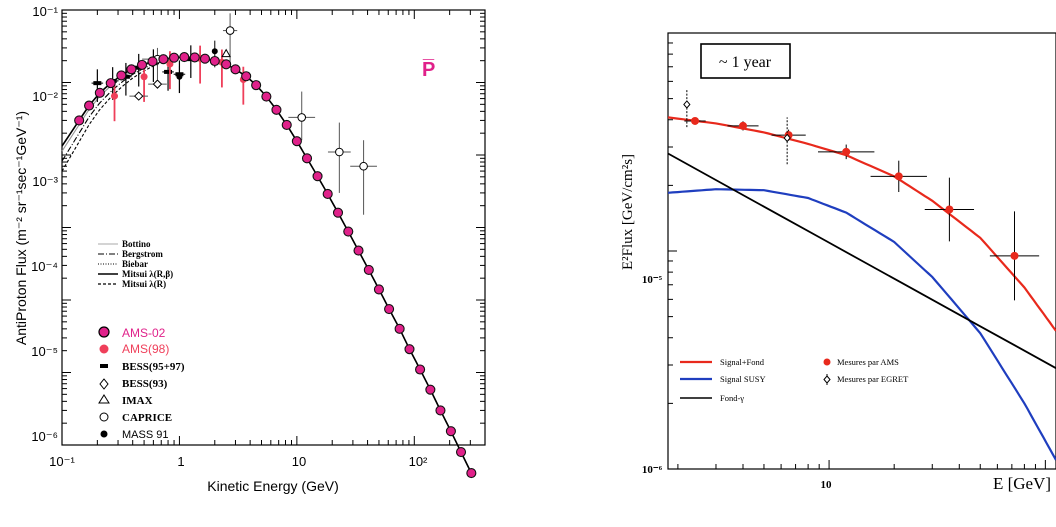 This screenshot has width=1056, height=527. What do you see at coordinates (147, 418) in the screenshot?
I see `legend-label-caprice: CAPRICE` at bounding box center [147, 418].